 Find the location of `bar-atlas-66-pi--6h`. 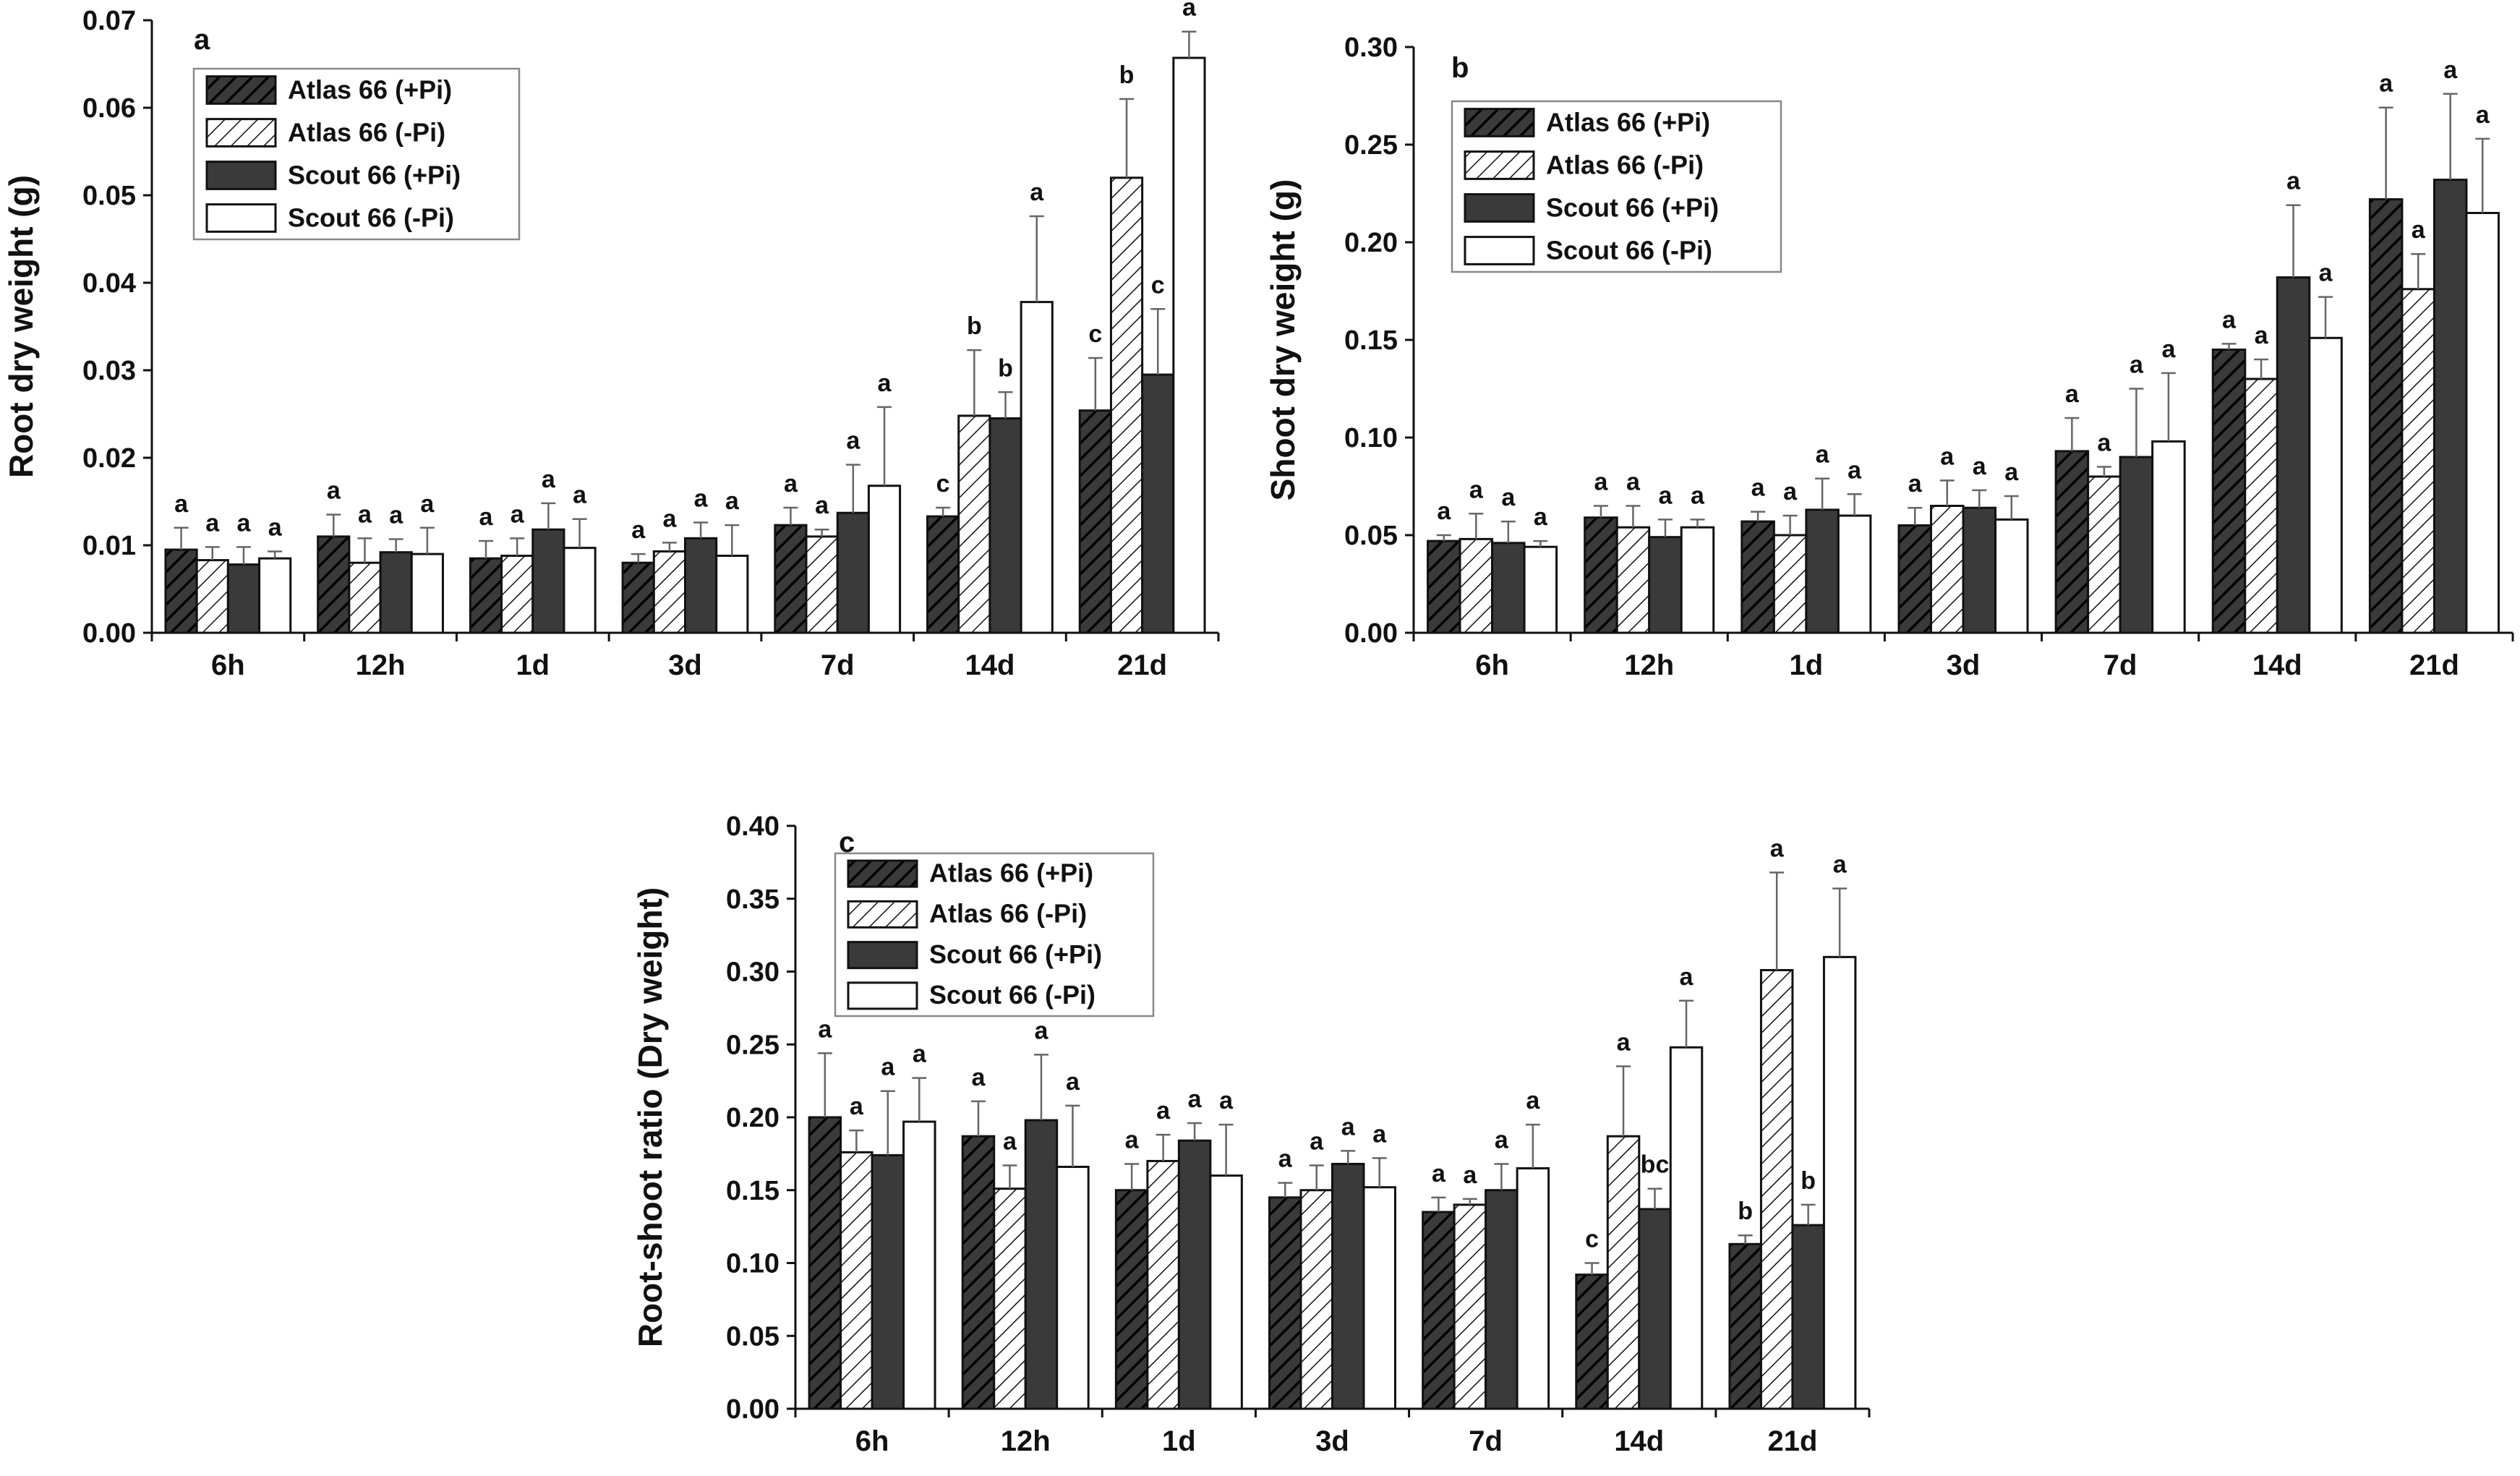

bar-atlas-66-pi--6h is located at coordinates (1444, 586).